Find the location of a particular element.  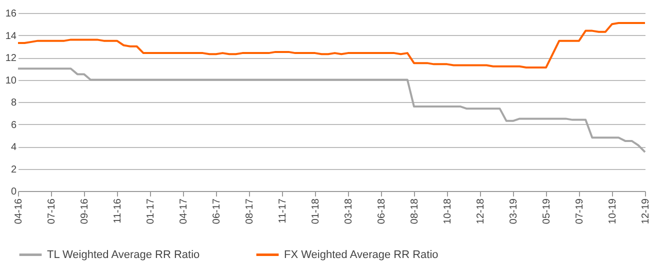

y-tick-label: 12 is located at coordinates (11, 58).